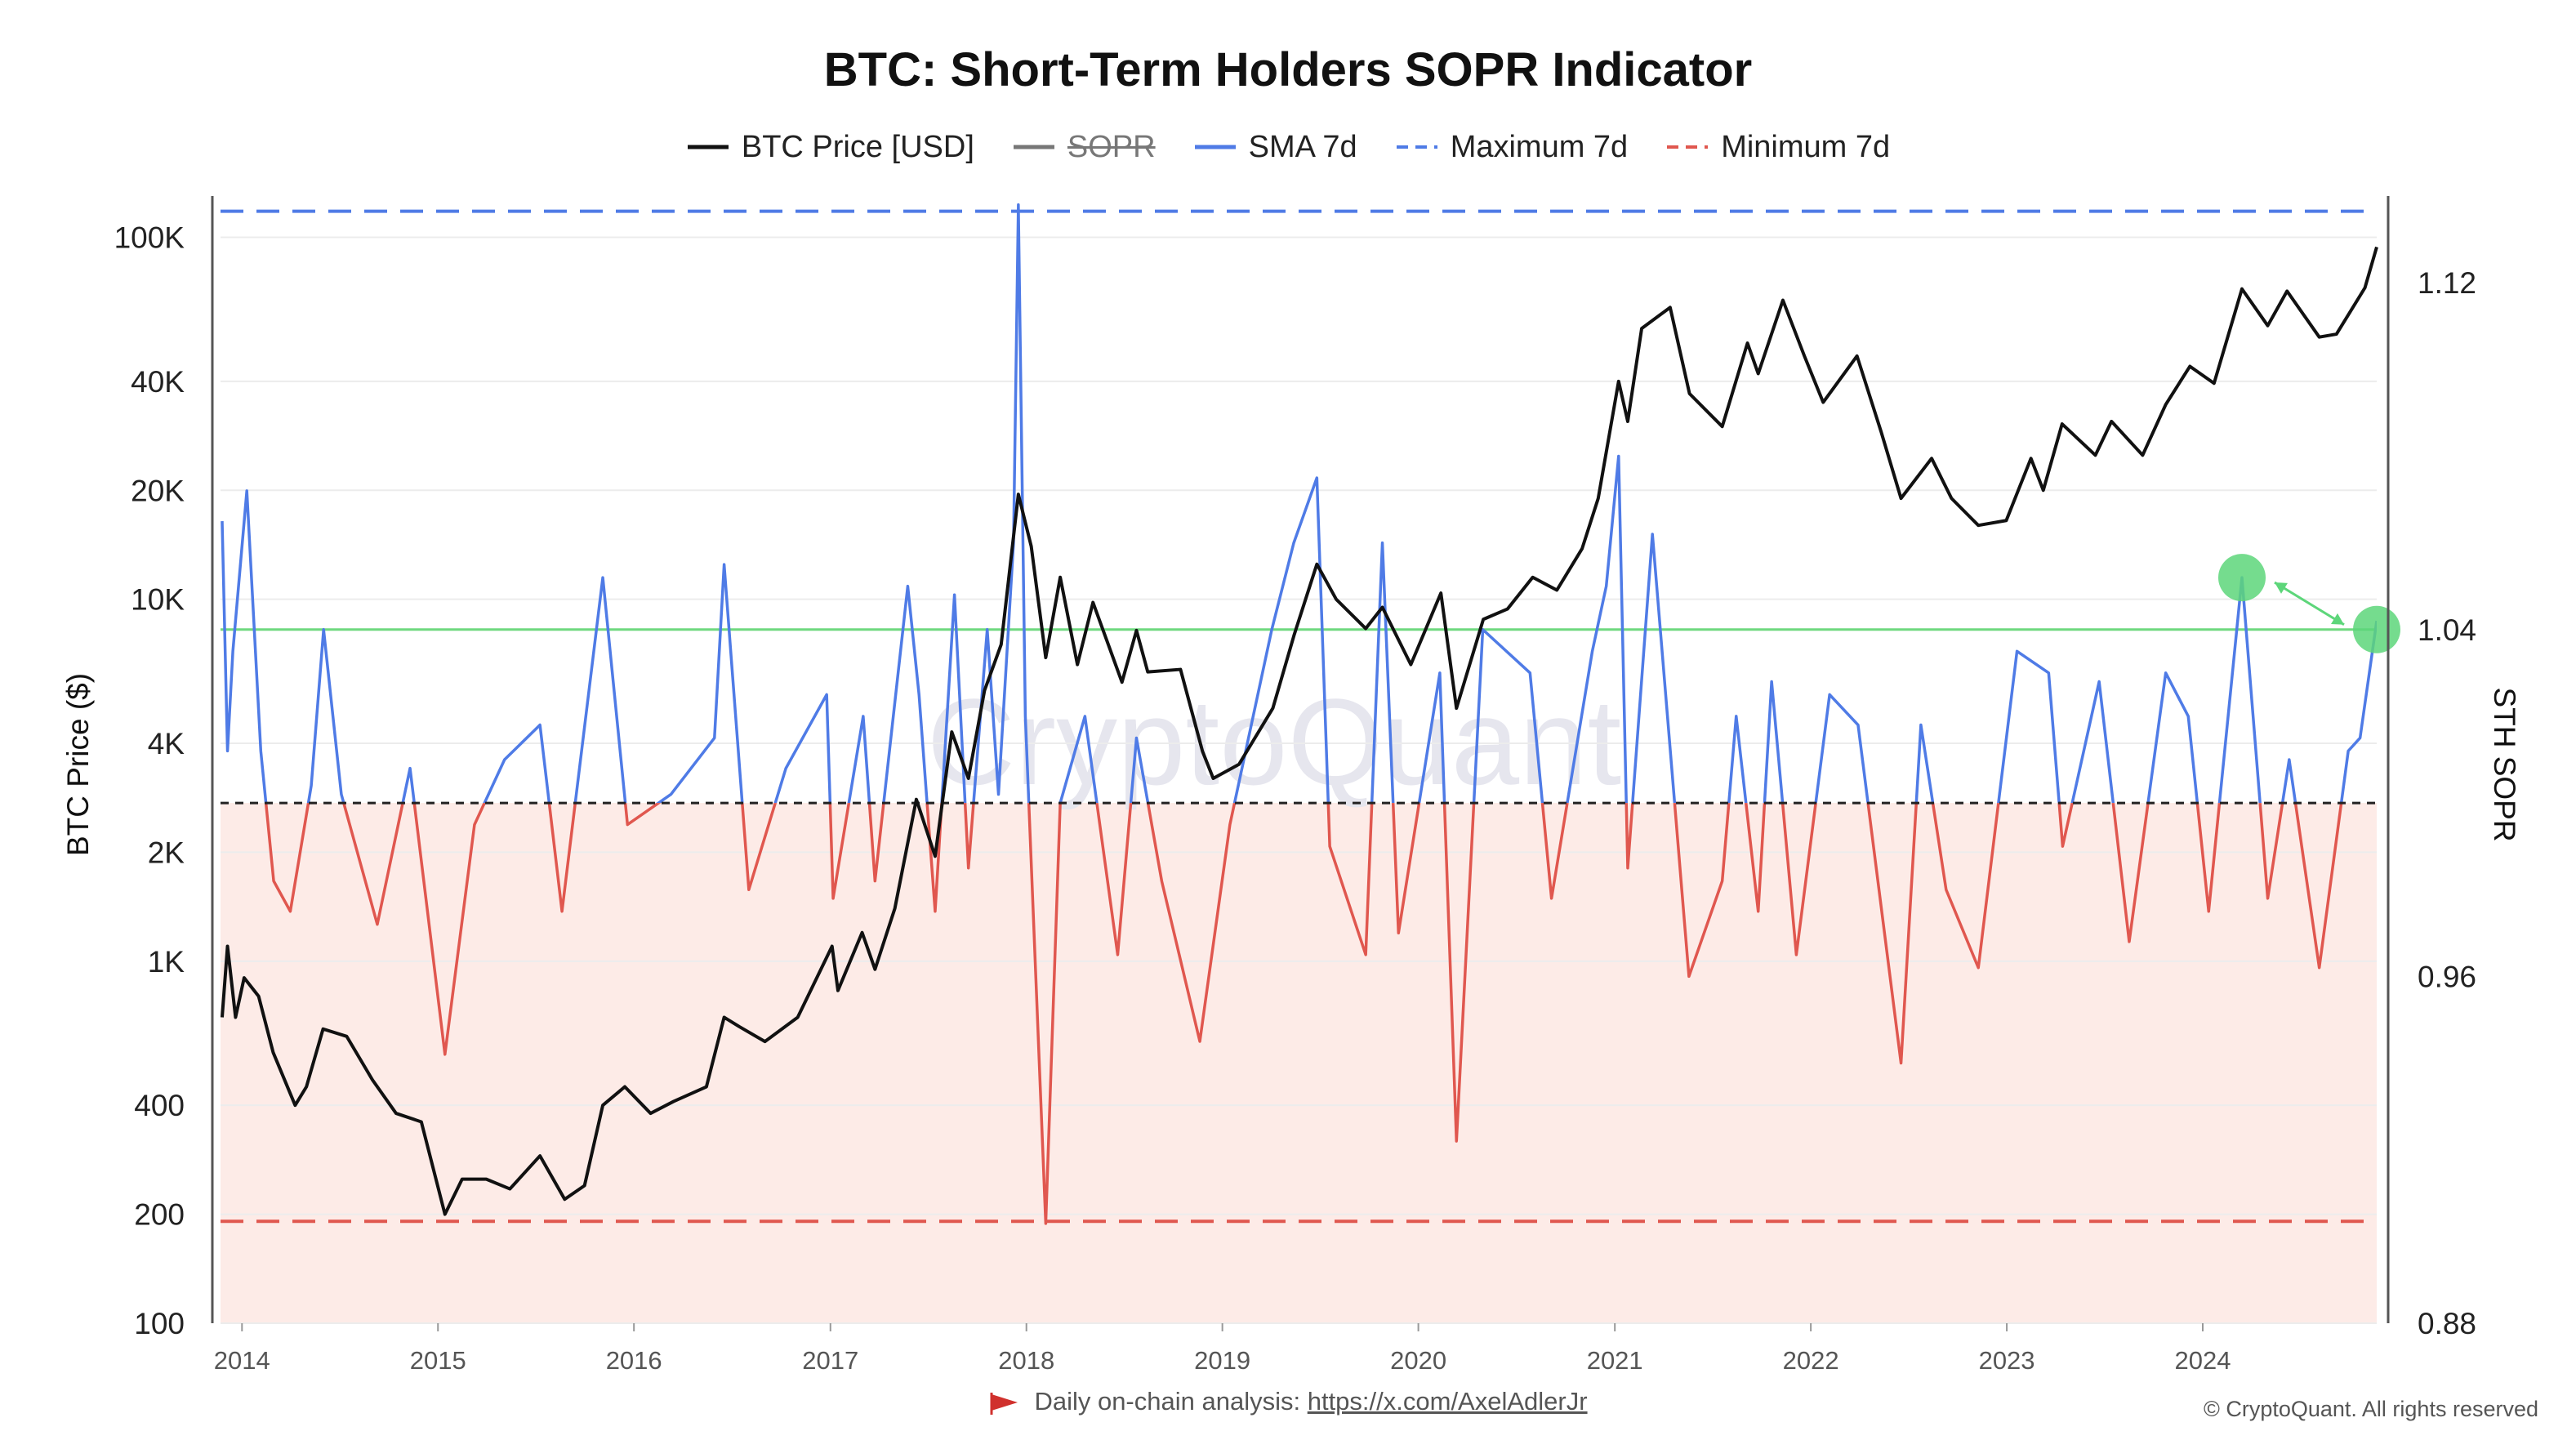  What do you see at coordinates (2281, 588) in the screenshot?
I see `arrow-head-start` at bounding box center [2281, 588].